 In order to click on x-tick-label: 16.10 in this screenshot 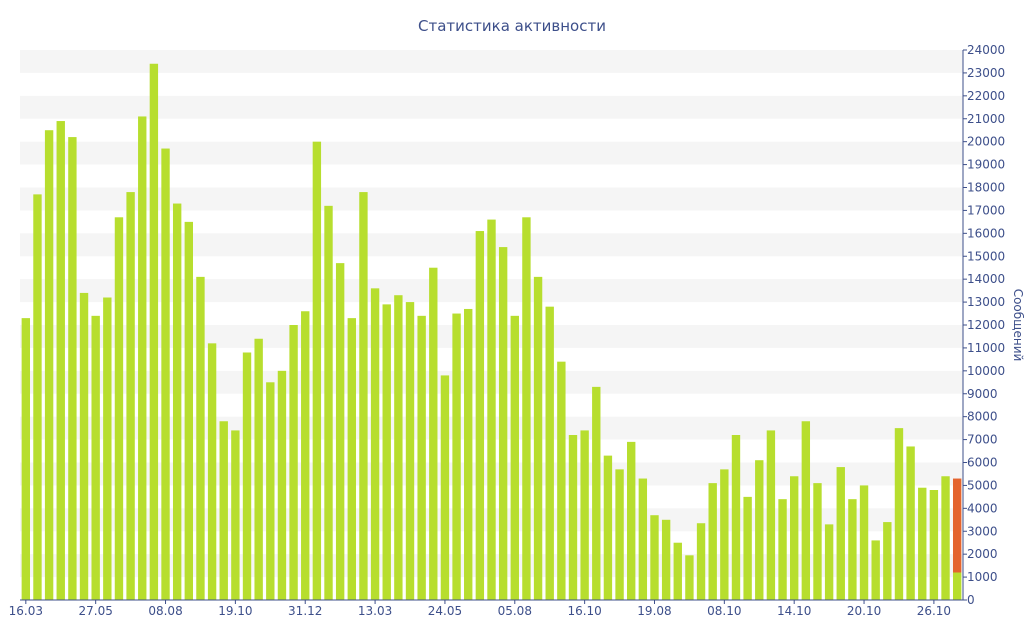, I will do `click(584, 611)`.